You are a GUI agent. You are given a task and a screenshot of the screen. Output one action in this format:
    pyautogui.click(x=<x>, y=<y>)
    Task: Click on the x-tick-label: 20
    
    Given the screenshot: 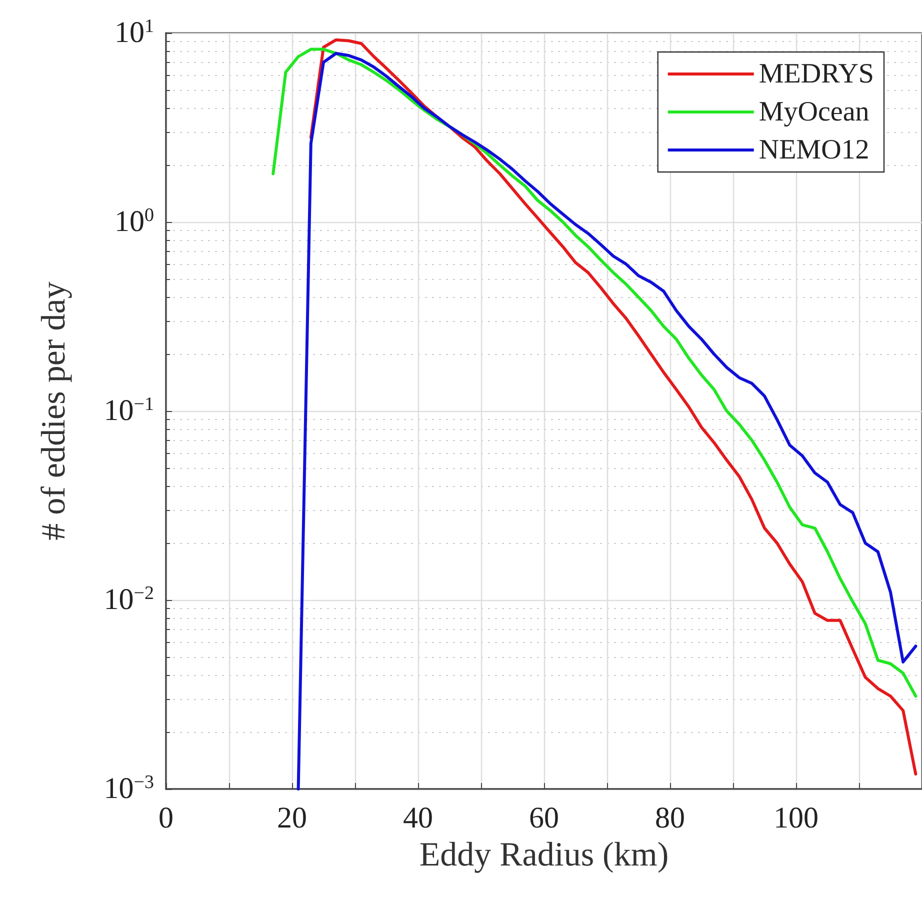 What is the action you would take?
    pyautogui.click(x=292, y=818)
    